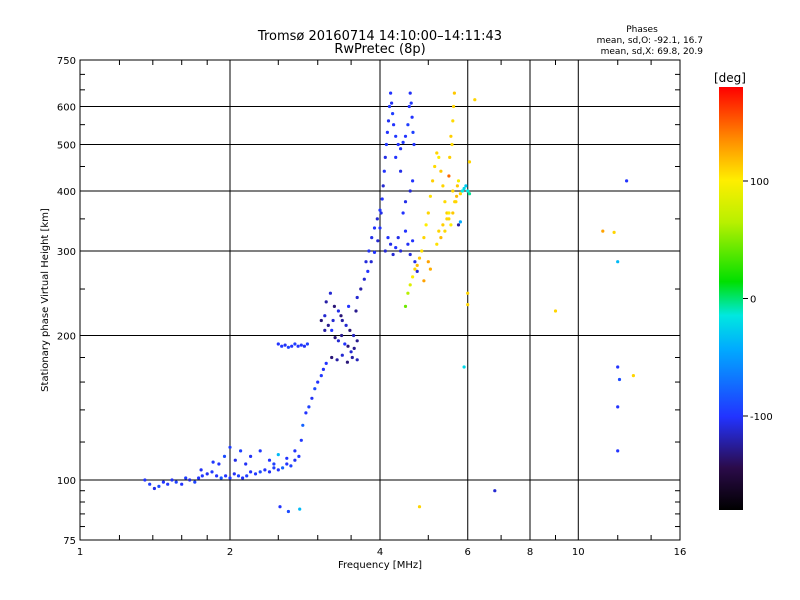  I want to click on chart-title-line2: RwPretec (8p), so click(379, 49).